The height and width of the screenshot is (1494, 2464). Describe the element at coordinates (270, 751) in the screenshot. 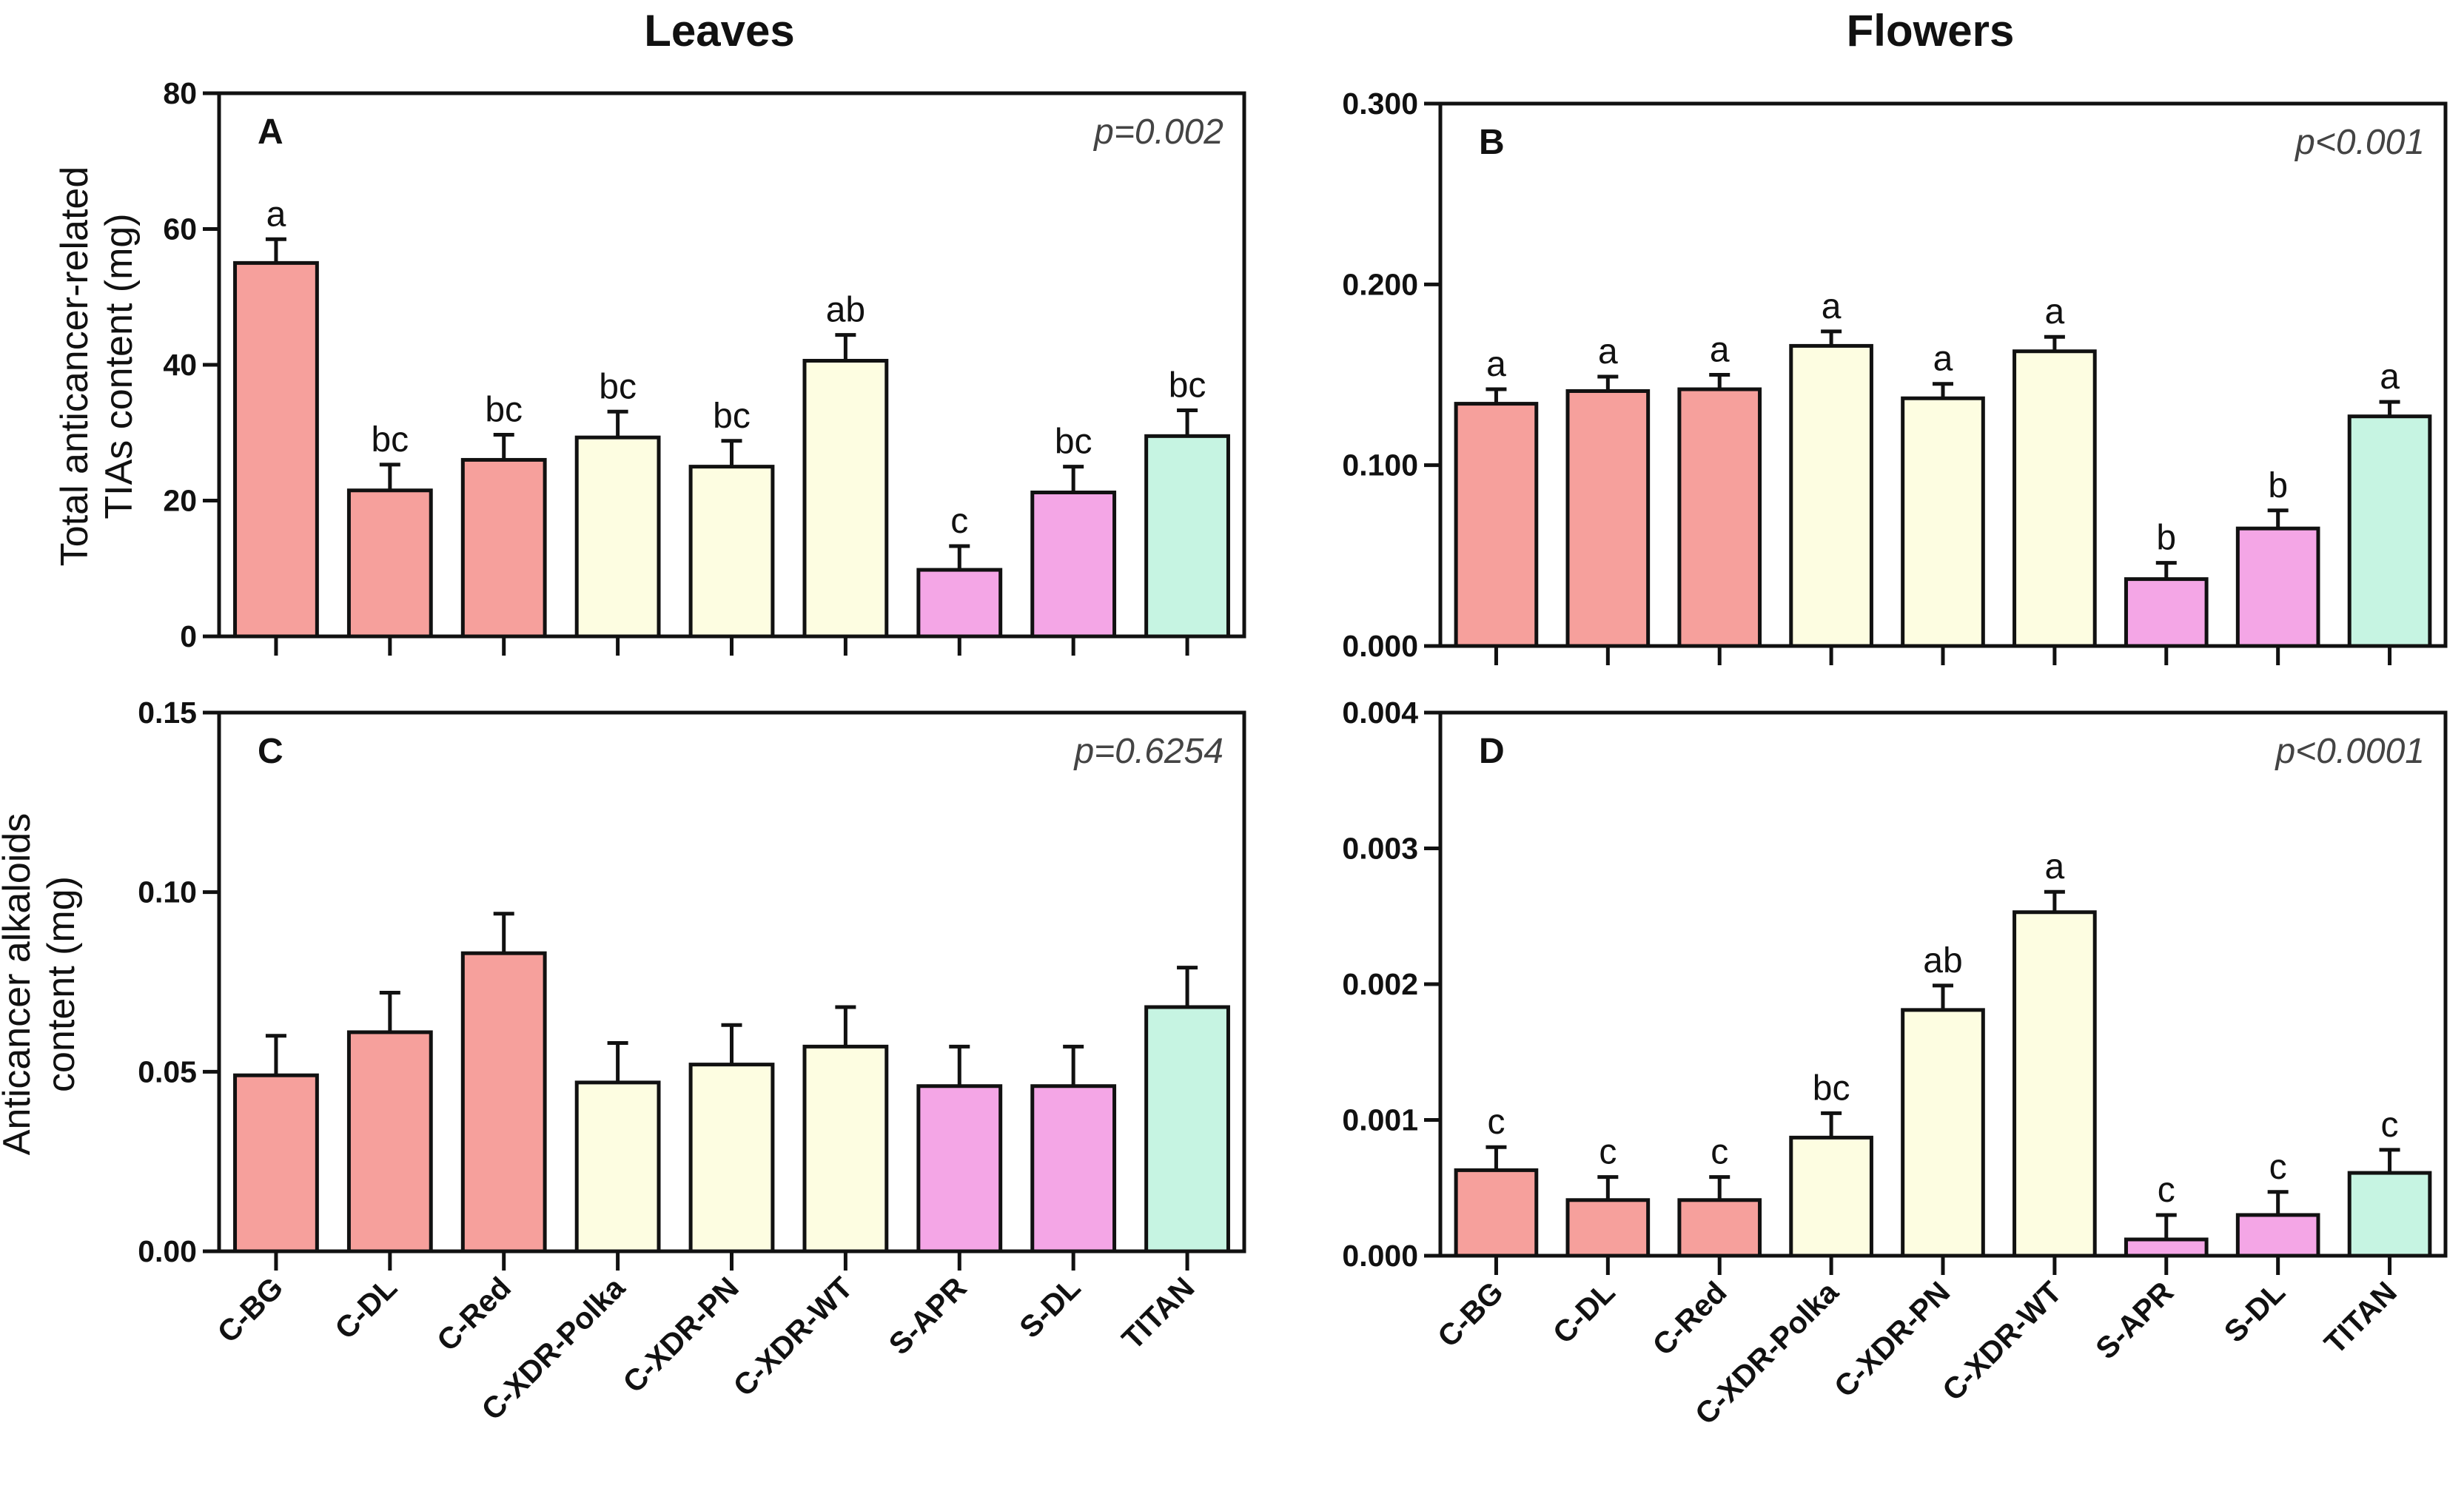

I see `panel-letter: C` at that location.